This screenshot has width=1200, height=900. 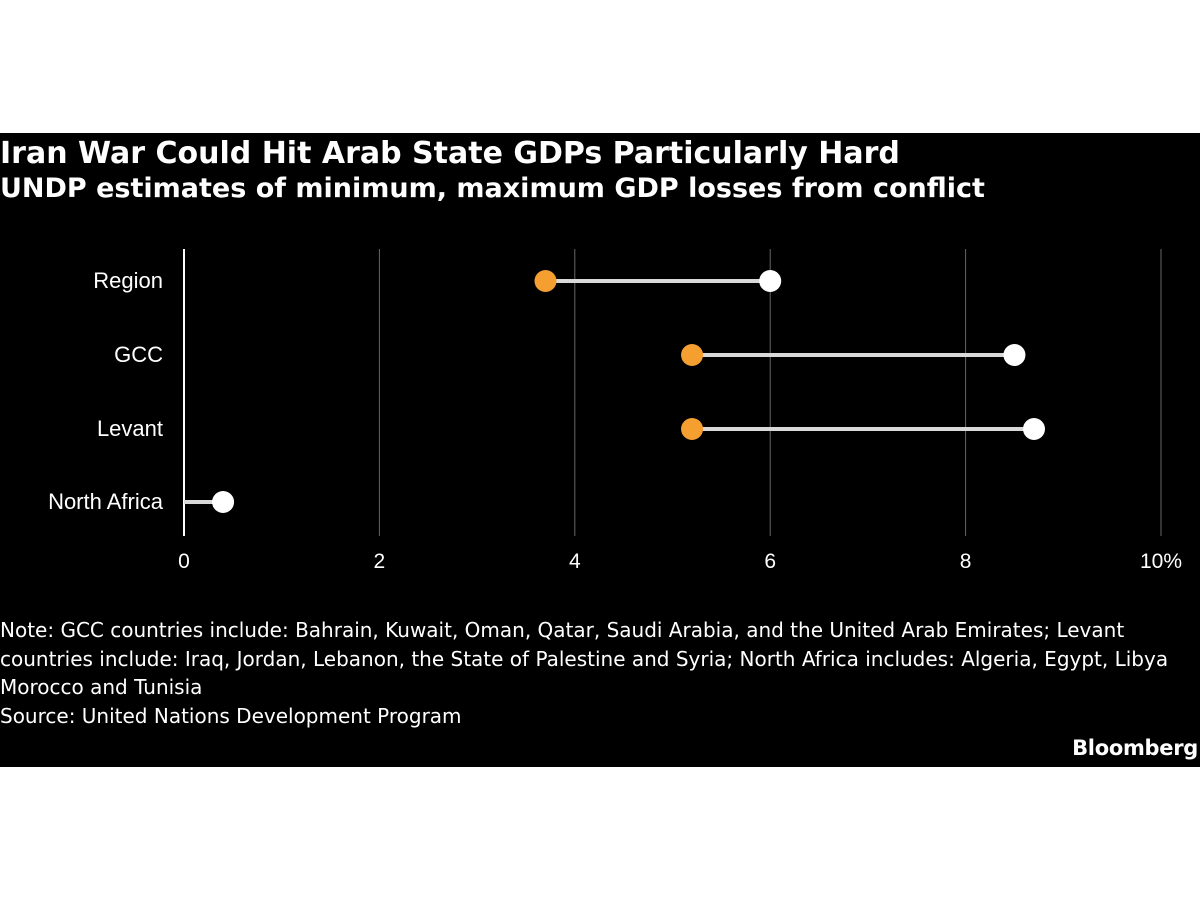 What do you see at coordinates (575, 561) in the screenshot?
I see `x-tick-label: 4` at bounding box center [575, 561].